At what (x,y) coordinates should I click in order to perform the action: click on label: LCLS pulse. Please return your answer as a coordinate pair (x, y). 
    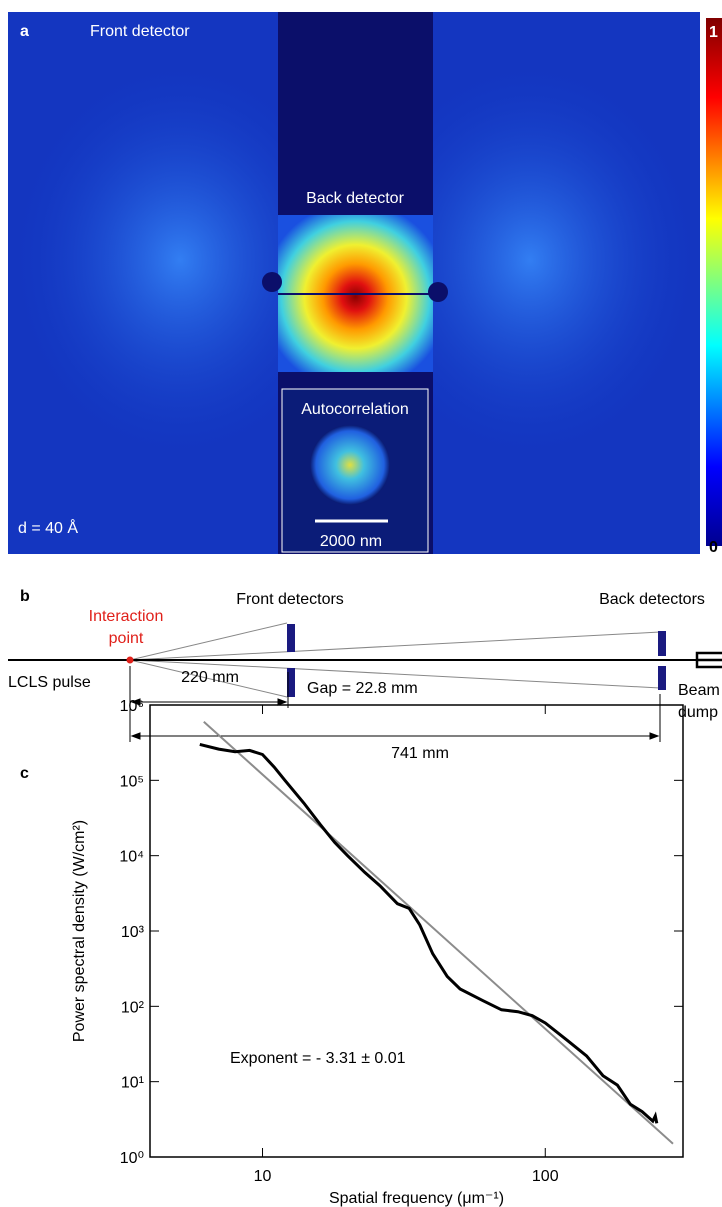
    Looking at the image, I should click on (49, 682).